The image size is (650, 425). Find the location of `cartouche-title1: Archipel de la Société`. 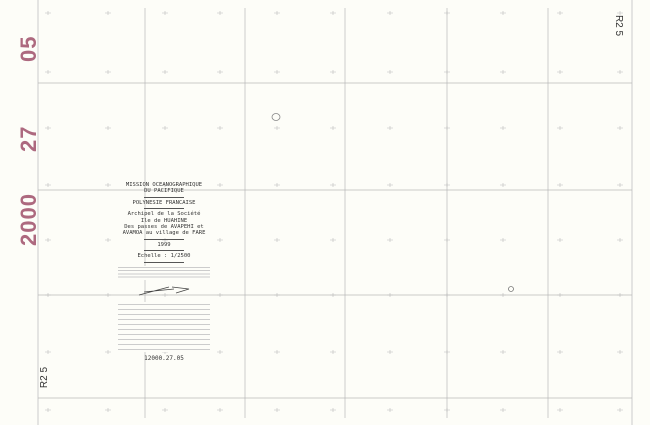

cartouche-title1: Archipel de la Société is located at coordinates (164, 214).